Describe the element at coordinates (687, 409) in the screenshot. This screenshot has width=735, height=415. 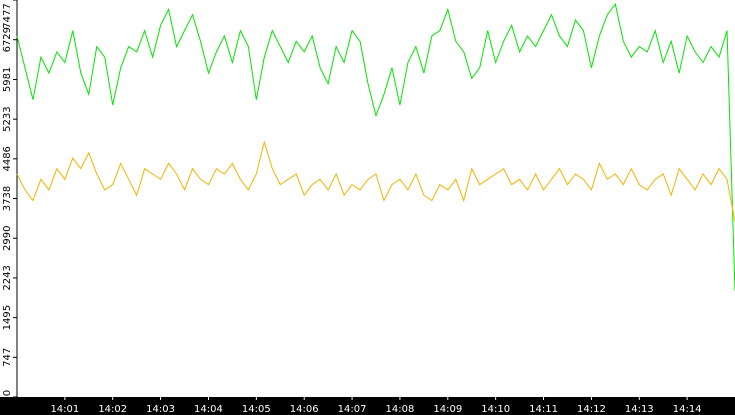
I see `x-tick-label: 14:14` at that location.